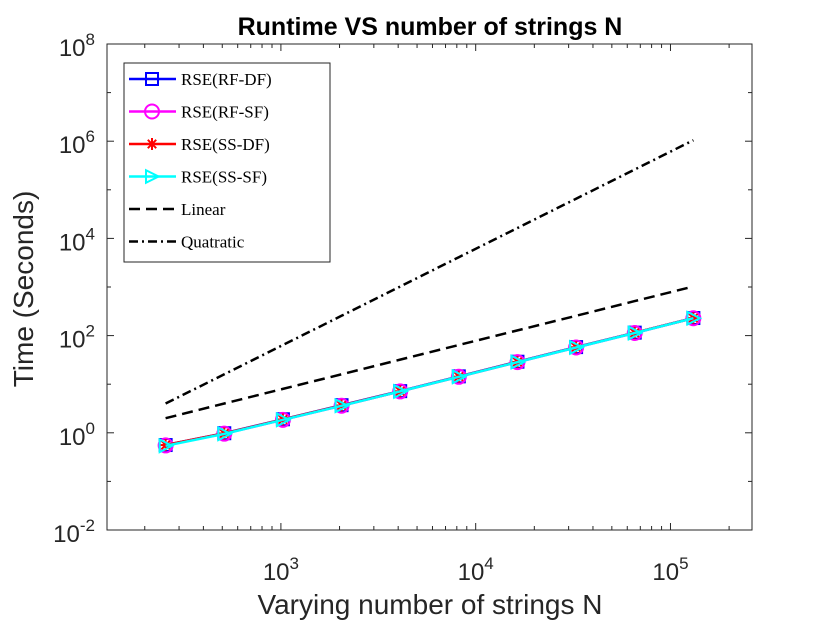 This screenshot has width=830, height=623. I want to click on legend-box, so click(227, 162).